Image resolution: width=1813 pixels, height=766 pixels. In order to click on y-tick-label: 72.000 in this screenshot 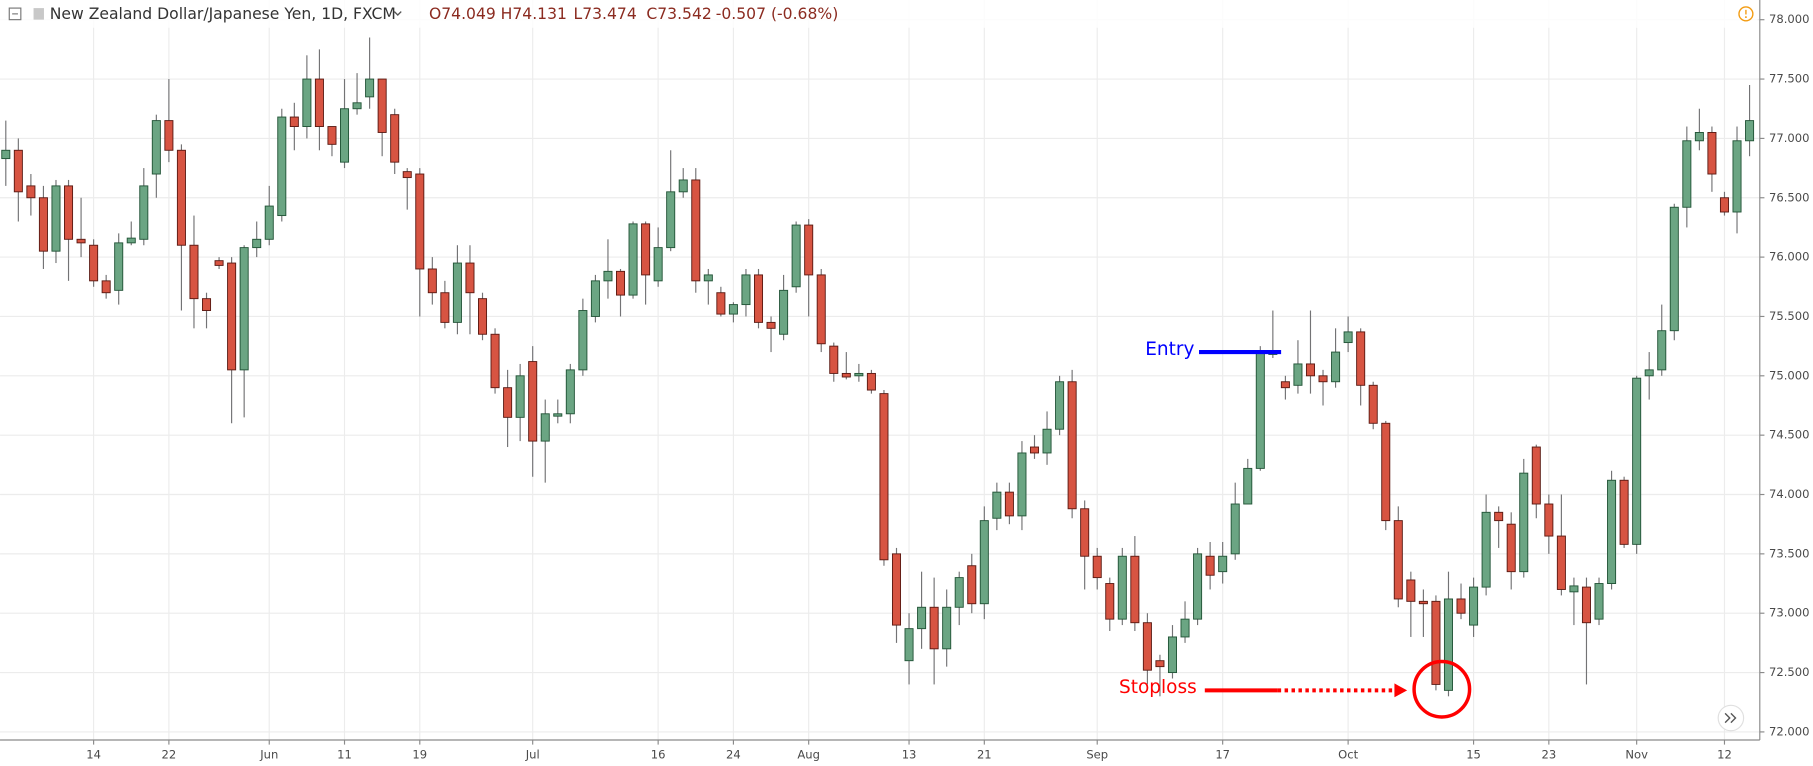, I will do `click(1789, 731)`.